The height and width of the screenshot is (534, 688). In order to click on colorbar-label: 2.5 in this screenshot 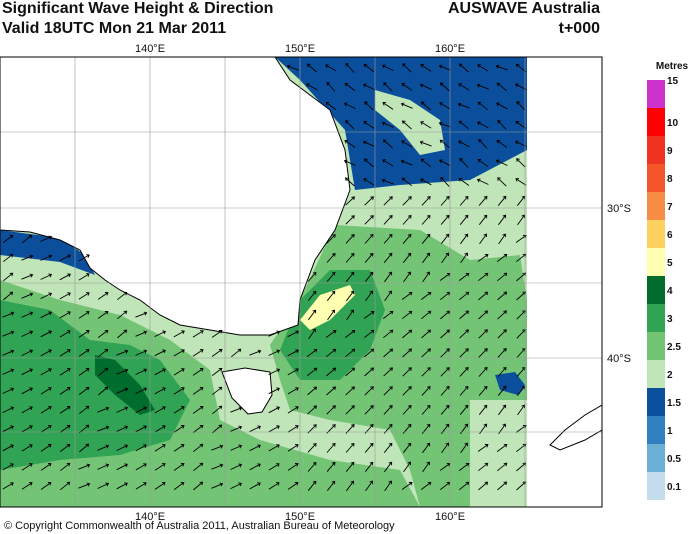, I will do `click(674, 347)`.